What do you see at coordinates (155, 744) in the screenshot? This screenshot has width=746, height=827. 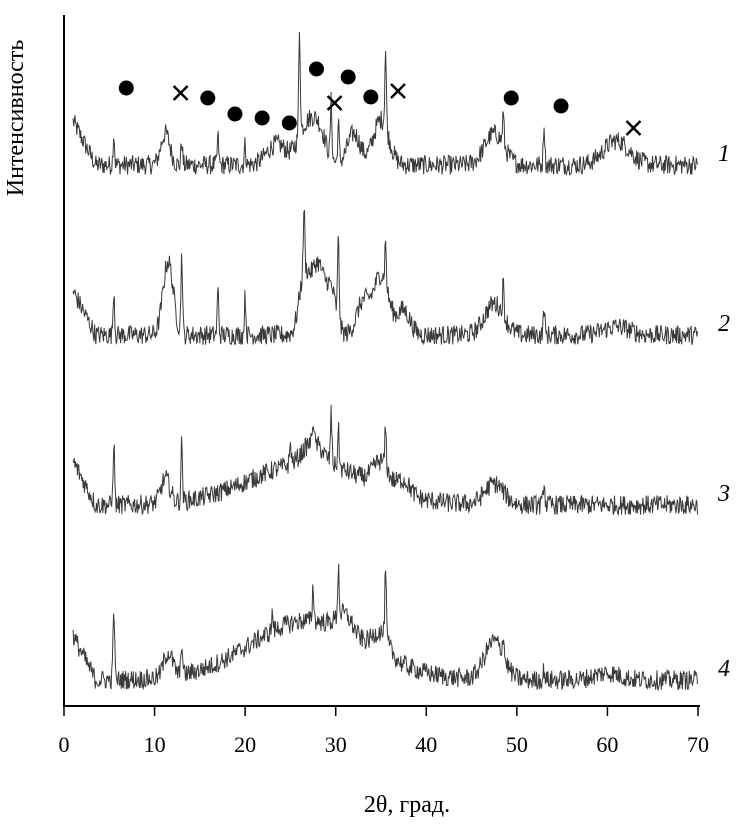 I see `x-tick-label: 10` at bounding box center [155, 744].